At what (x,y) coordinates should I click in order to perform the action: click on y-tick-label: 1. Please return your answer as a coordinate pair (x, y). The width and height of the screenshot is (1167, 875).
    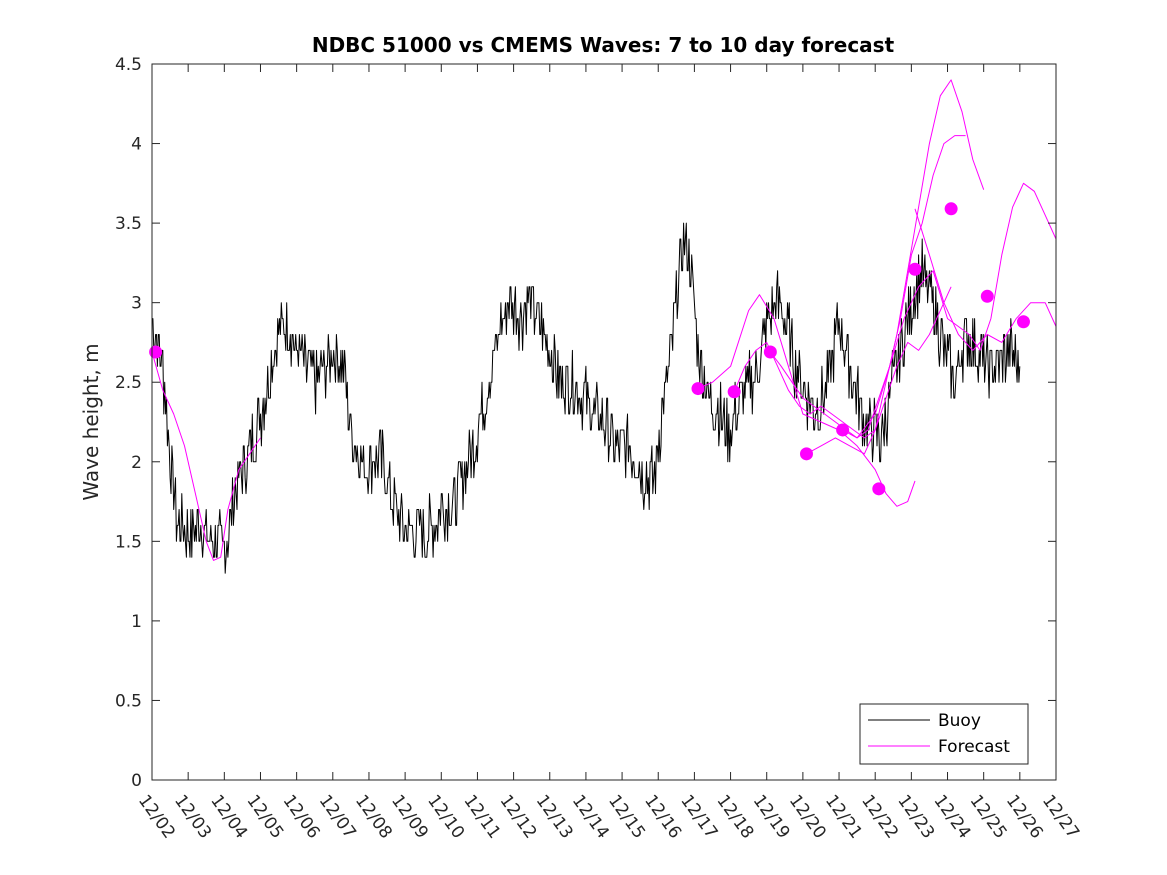
    Looking at the image, I should click on (136, 622).